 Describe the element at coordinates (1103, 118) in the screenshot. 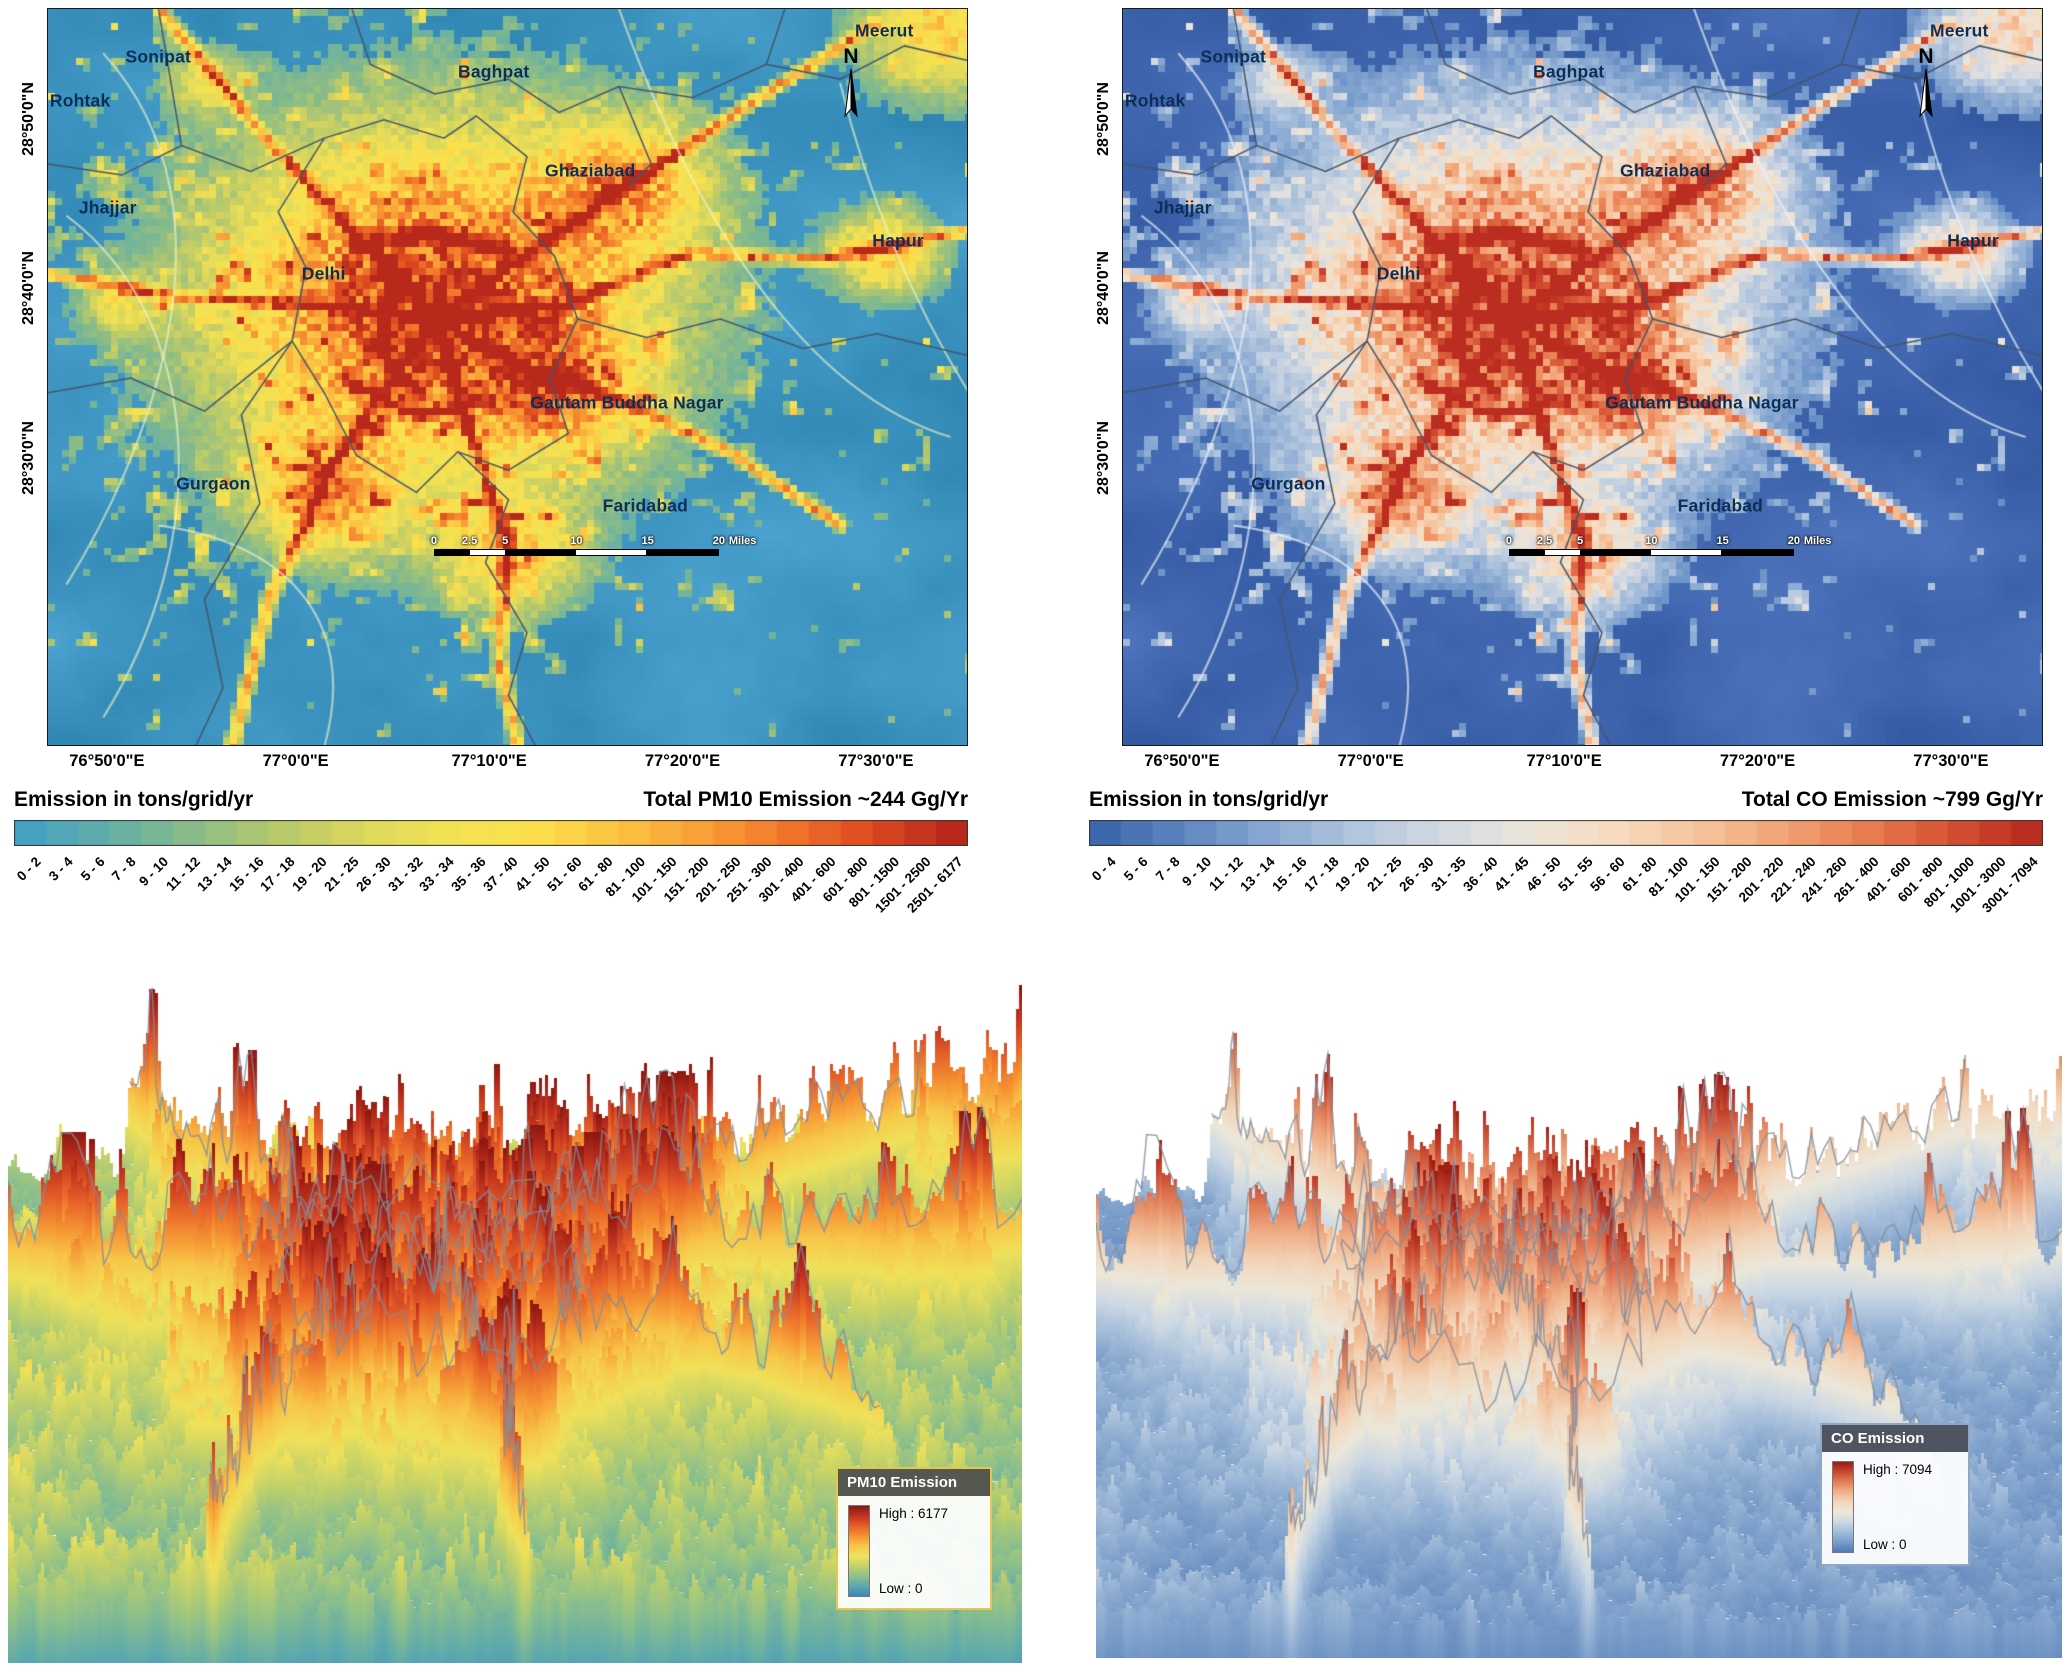

I see `lat-tick-label: 28°50'0"N` at that location.